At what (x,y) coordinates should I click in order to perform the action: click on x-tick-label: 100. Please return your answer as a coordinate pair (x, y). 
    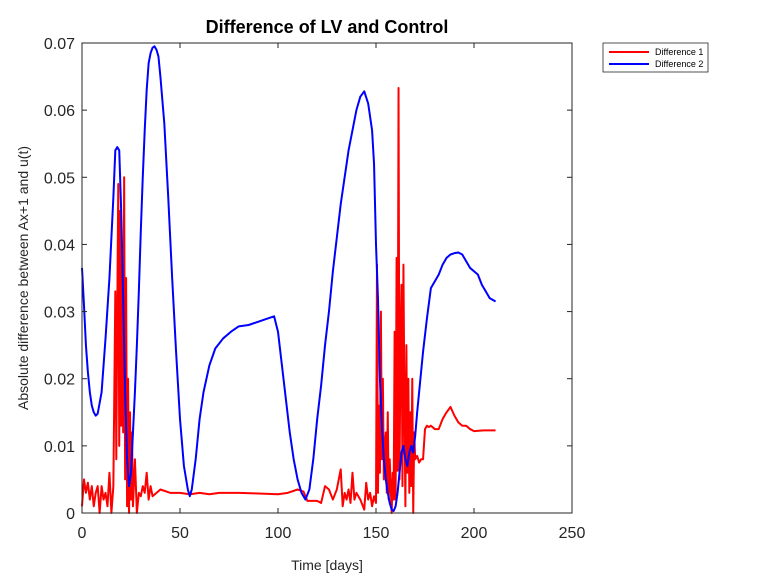
    Looking at the image, I should click on (278, 533).